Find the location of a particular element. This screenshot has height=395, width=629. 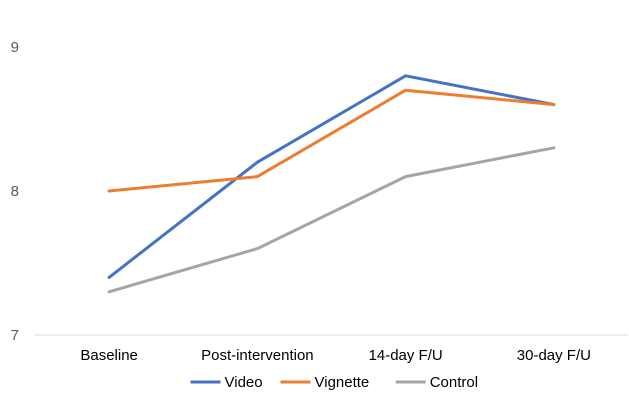

x-category-label: 14-day F/U is located at coordinates (406, 355).